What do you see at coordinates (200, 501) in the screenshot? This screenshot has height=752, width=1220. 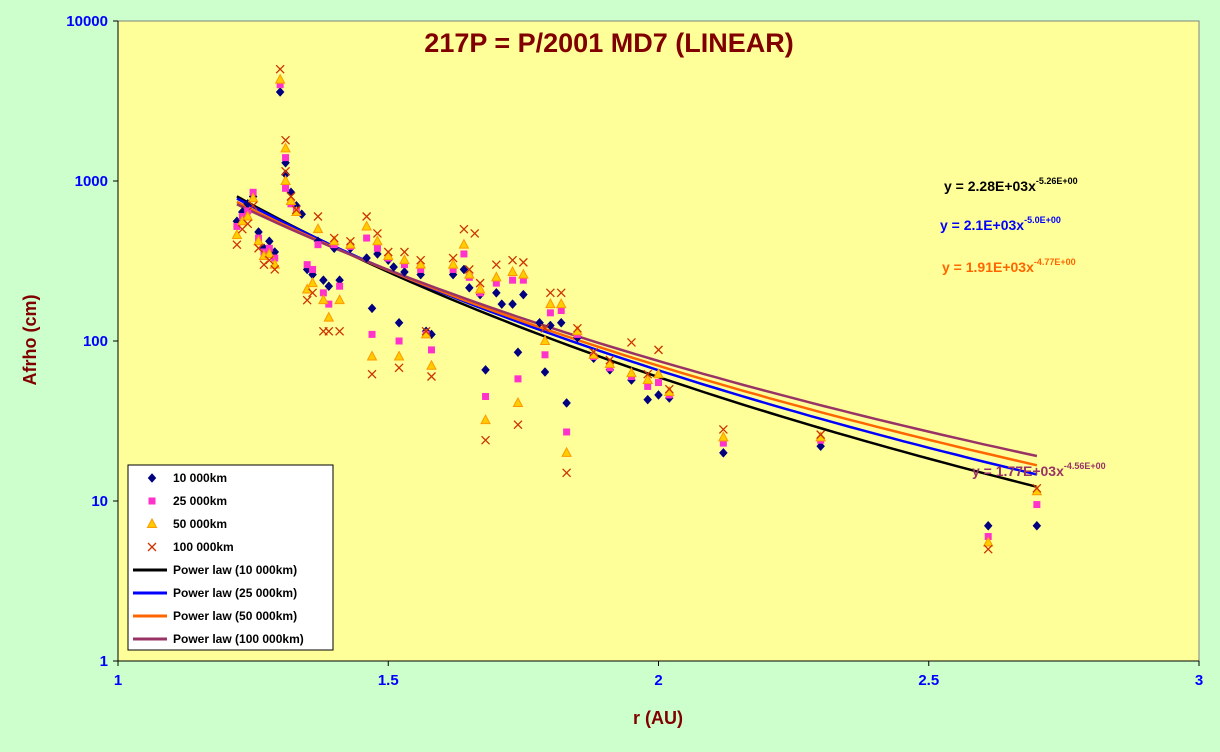 I see `legend-label: 25 000km` at bounding box center [200, 501].